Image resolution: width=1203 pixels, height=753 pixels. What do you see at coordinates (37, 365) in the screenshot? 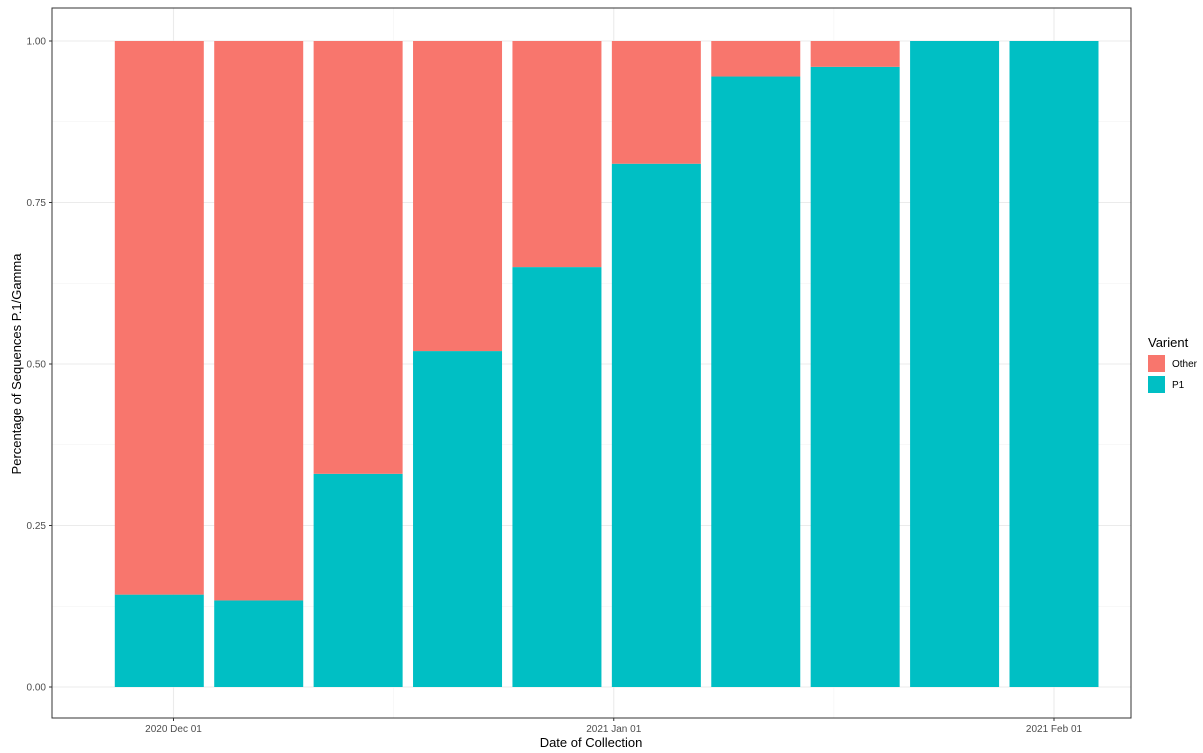
I see `y-tick-label: 0.50` at bounding box center [37, 365].